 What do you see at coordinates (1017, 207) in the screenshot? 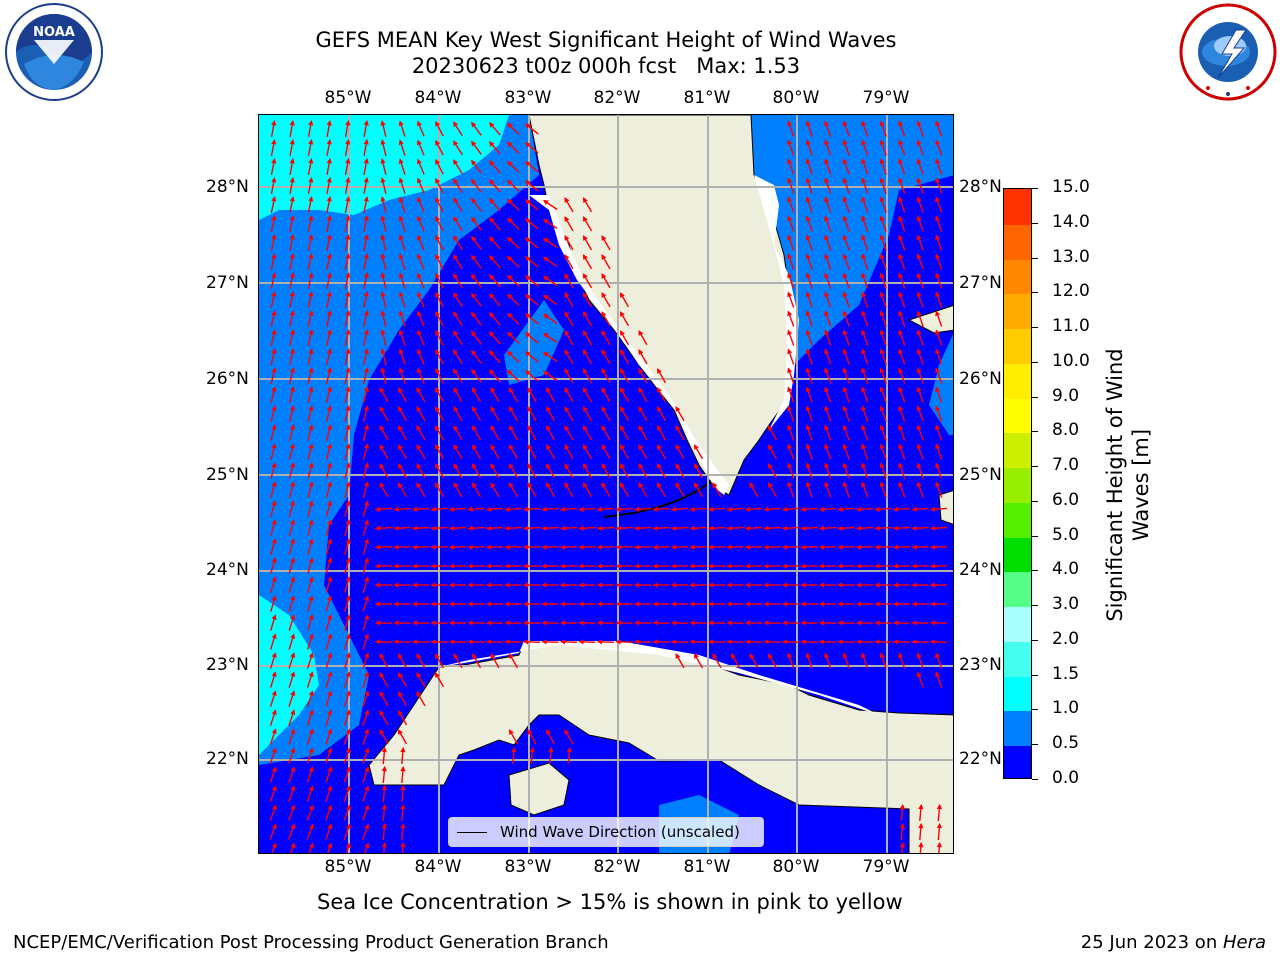
I see `colorbar-band` at bounding box center [1017, 207].